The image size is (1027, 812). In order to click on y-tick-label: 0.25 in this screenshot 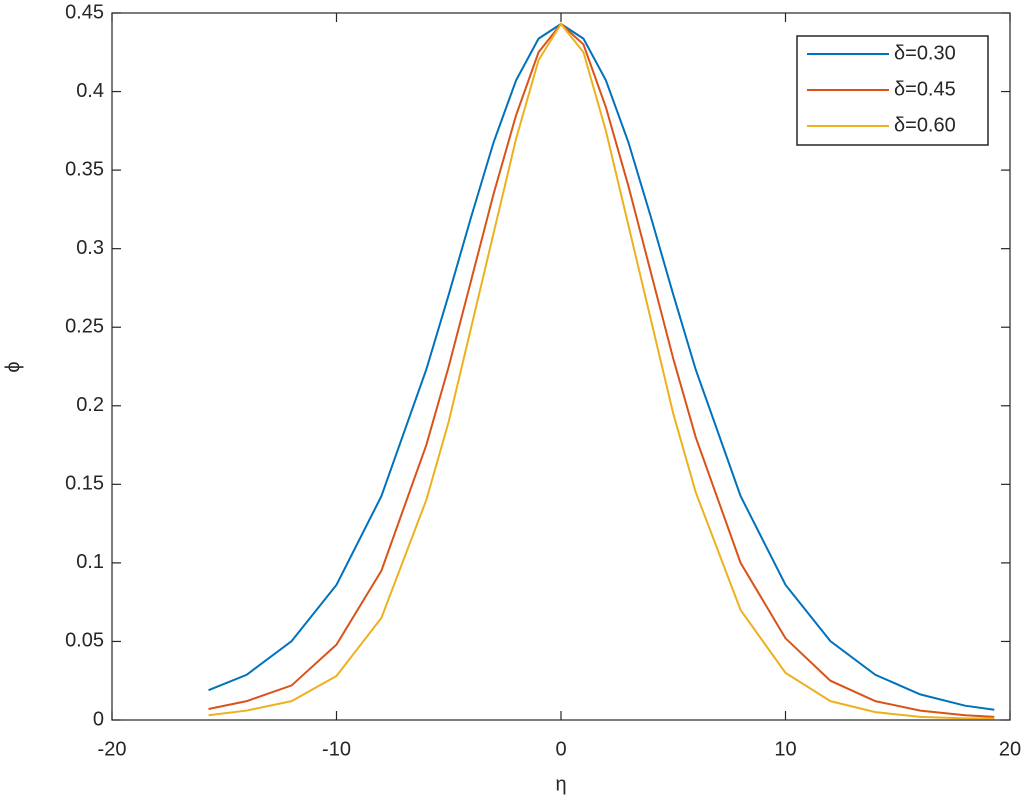, I will do `click(84, 327)`.